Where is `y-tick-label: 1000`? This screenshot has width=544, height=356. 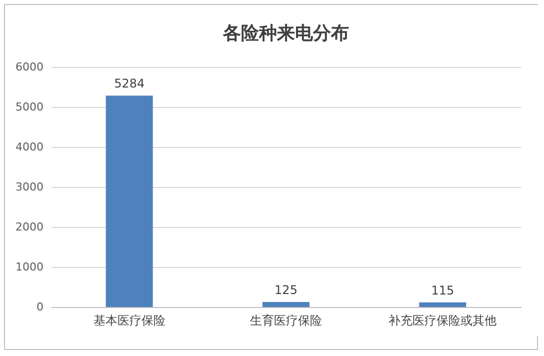 y-tick-label: 1000 is located at coordinates (30, 267).